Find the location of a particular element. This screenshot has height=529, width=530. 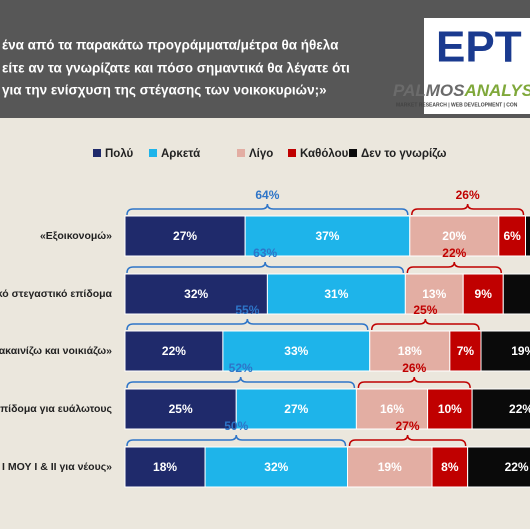

value-label: 31% is located at coordinates (336, 294).